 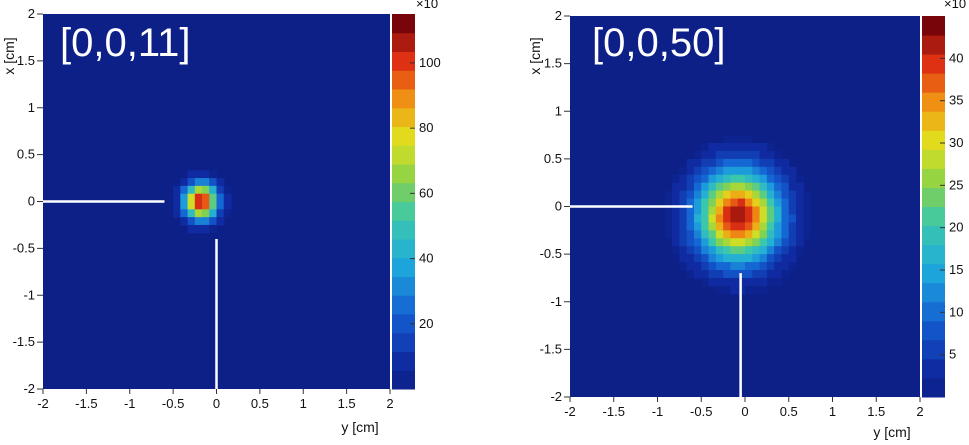 What do you see at coordinates (951, 206) in the screenshot?
I see `colorbar-ticks-right: 5 10 15 20 25 30 35 40` at bounding box center [951, 206].